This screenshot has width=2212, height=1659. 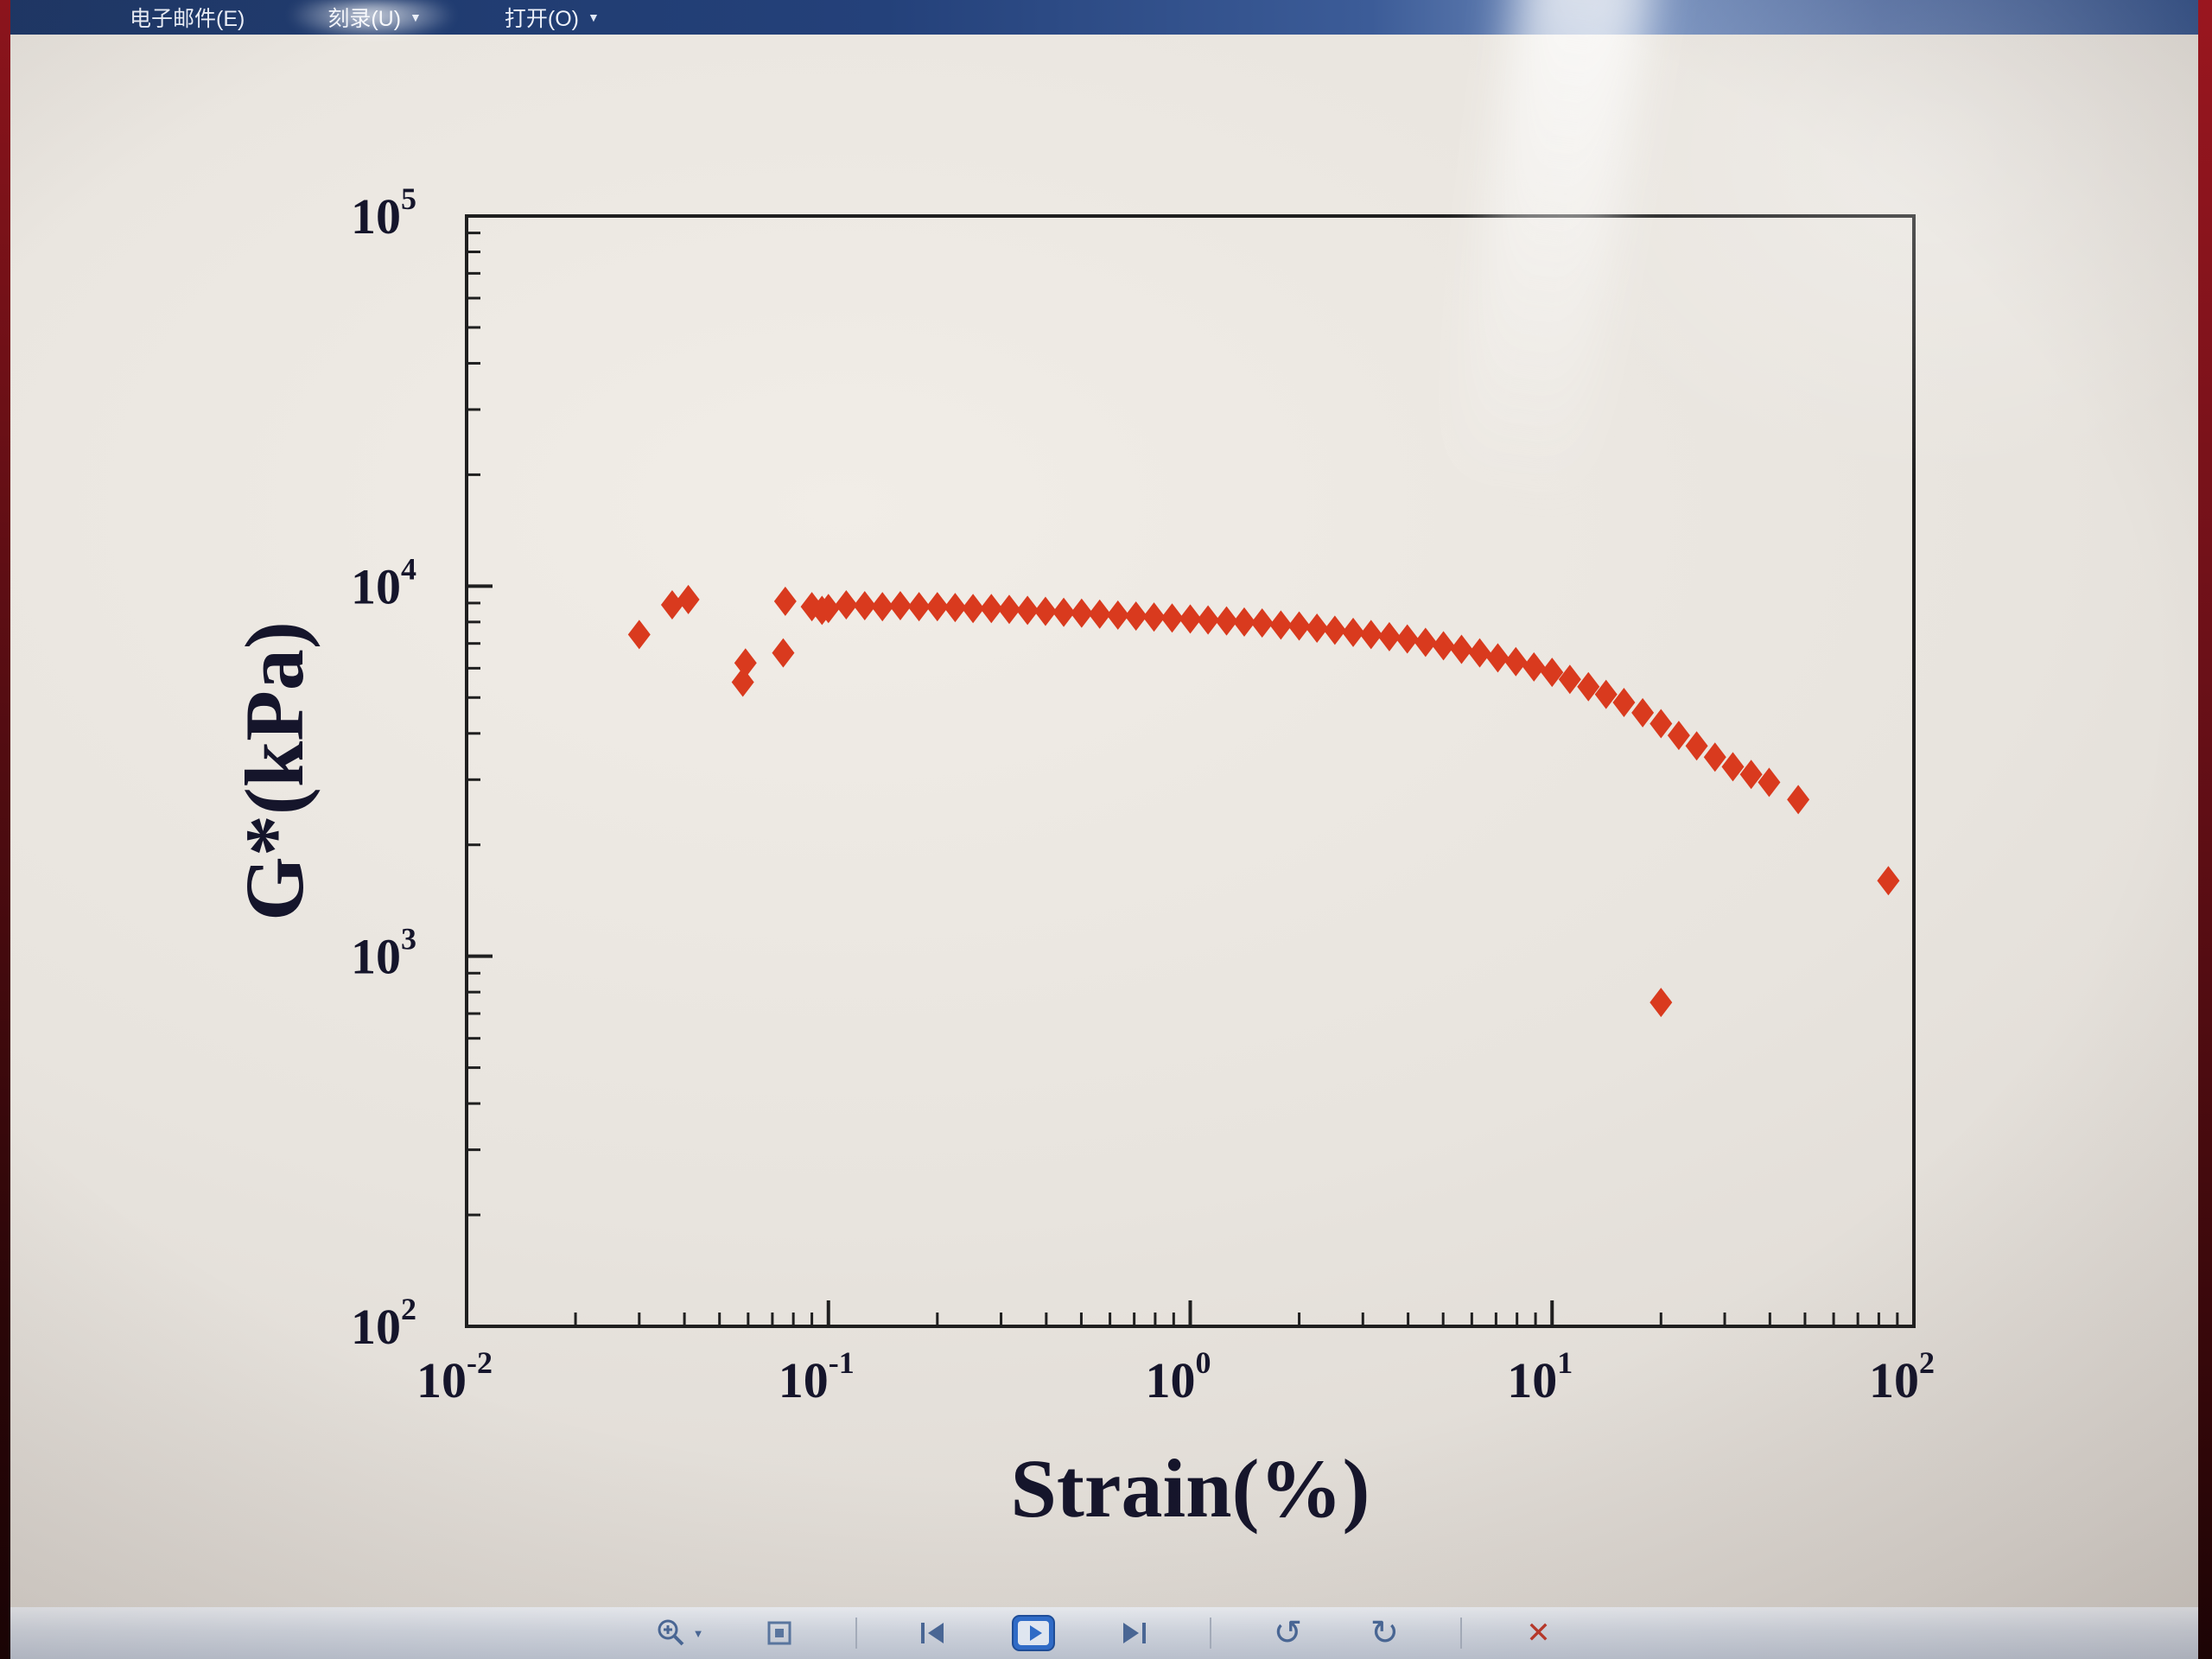 What do you see at coordinates (383, 582) in the screenshot?
I see `tick-label: 10⁴` at bounding box center [383, 582].